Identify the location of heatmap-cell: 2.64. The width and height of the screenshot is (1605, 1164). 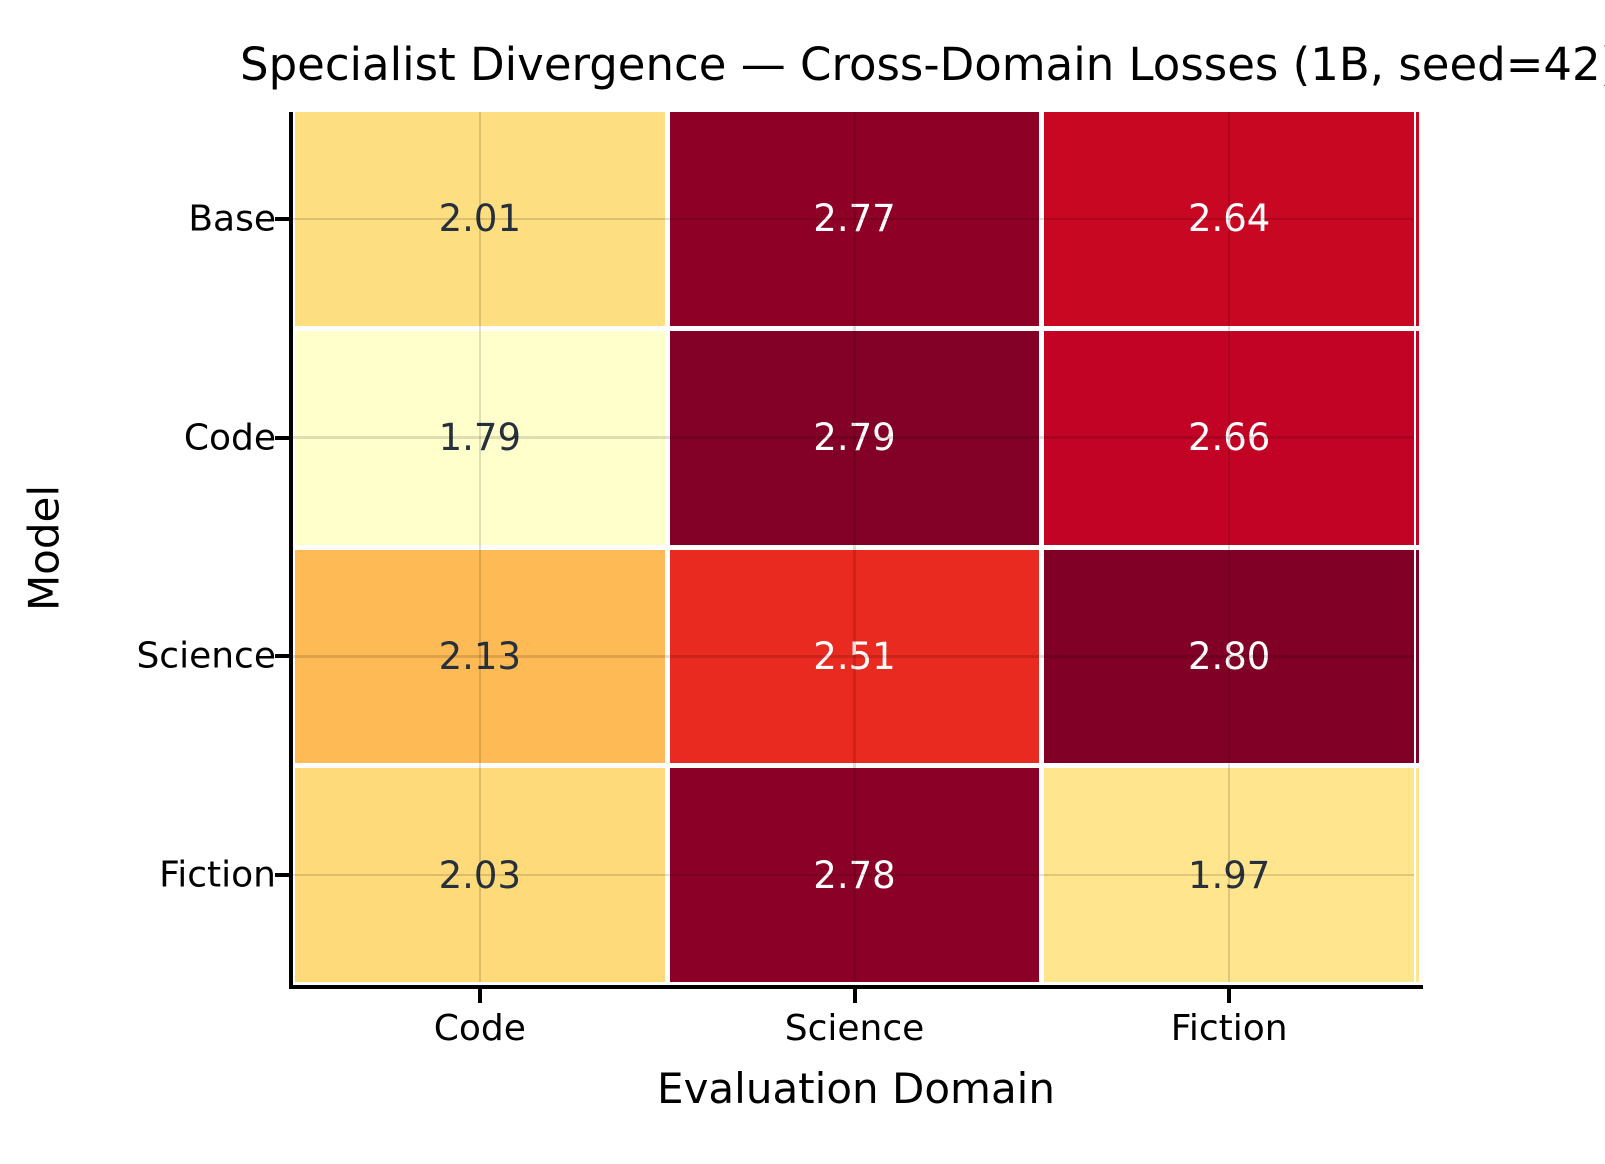
(1229, 219).